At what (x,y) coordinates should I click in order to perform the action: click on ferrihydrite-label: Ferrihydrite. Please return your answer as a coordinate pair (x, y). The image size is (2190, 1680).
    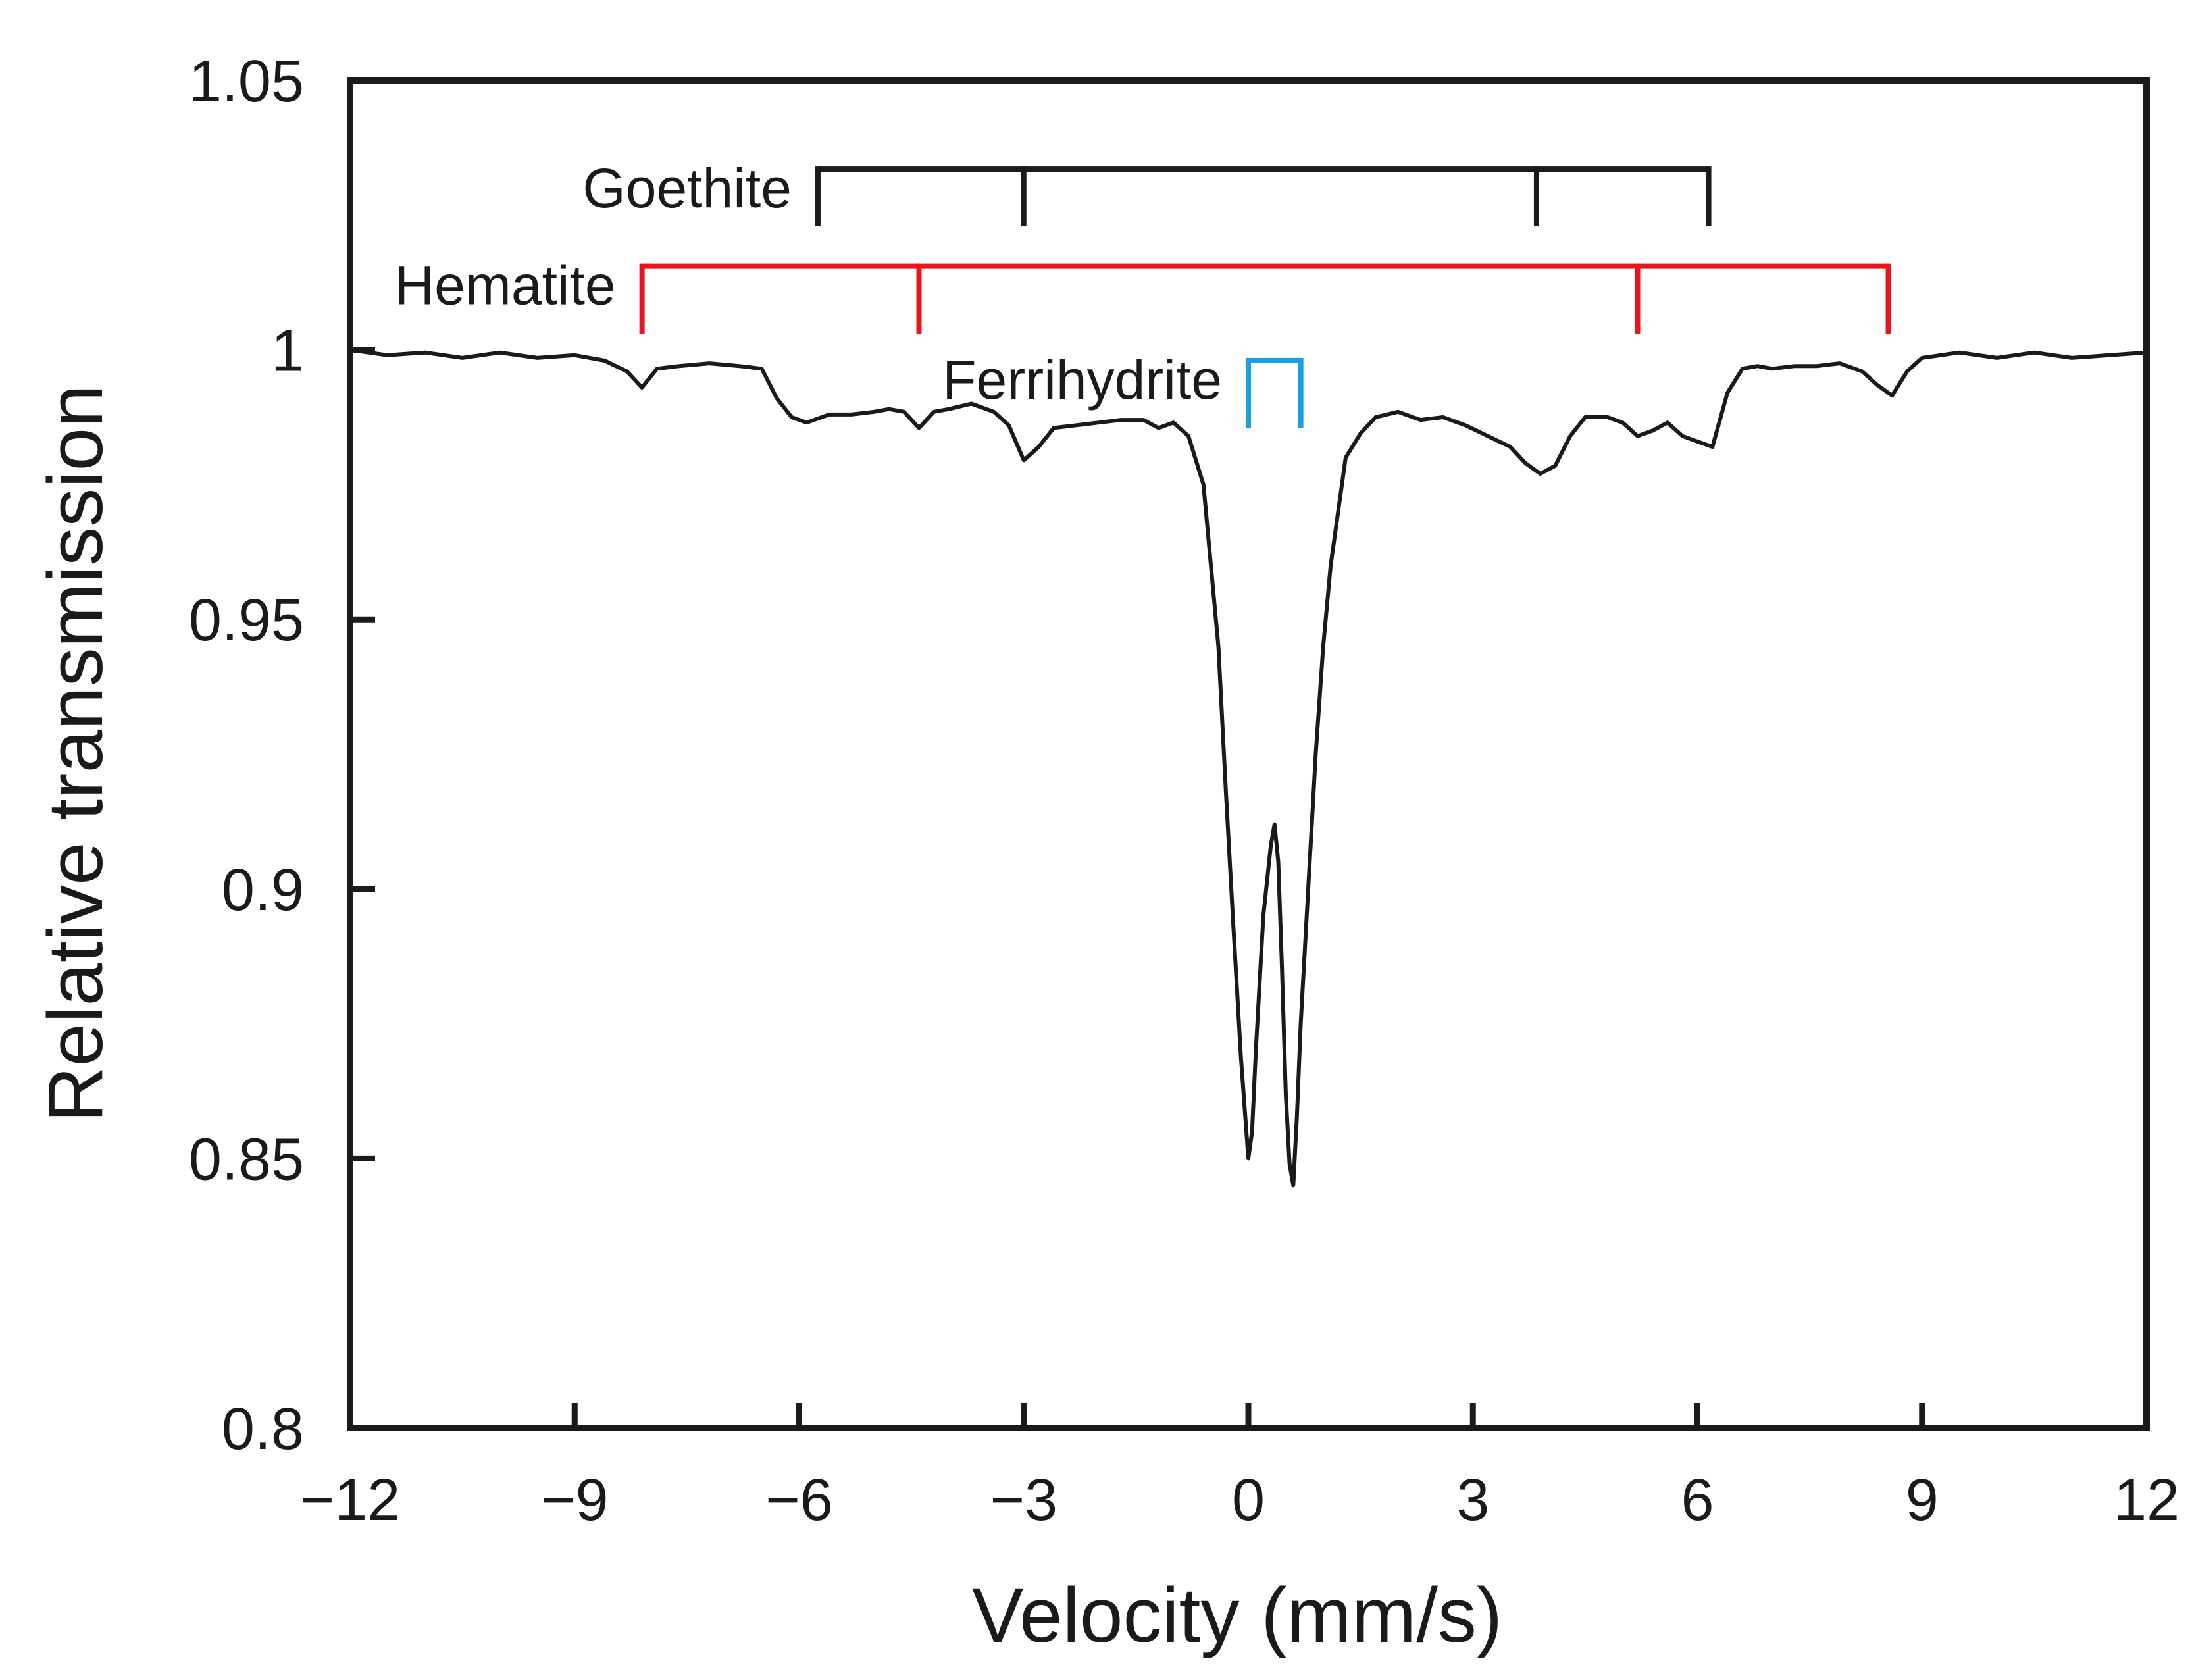
    Looking at the image, I should click on (1082, 380).